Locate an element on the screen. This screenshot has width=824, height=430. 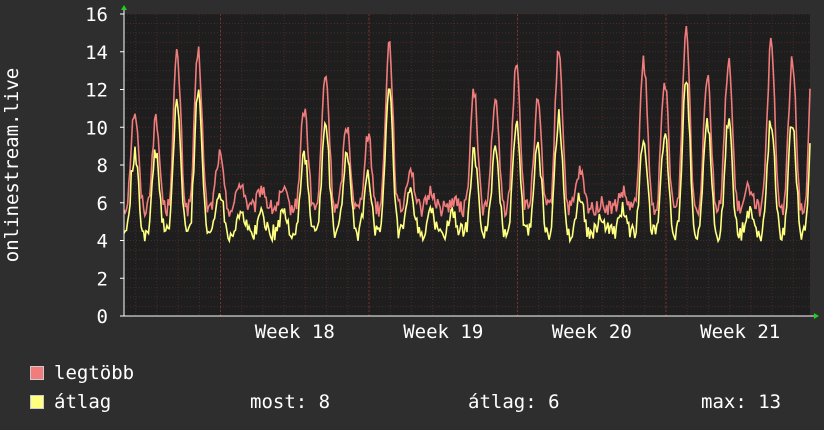
legend-item-avg: átlag is located at coordinates (70, 402).